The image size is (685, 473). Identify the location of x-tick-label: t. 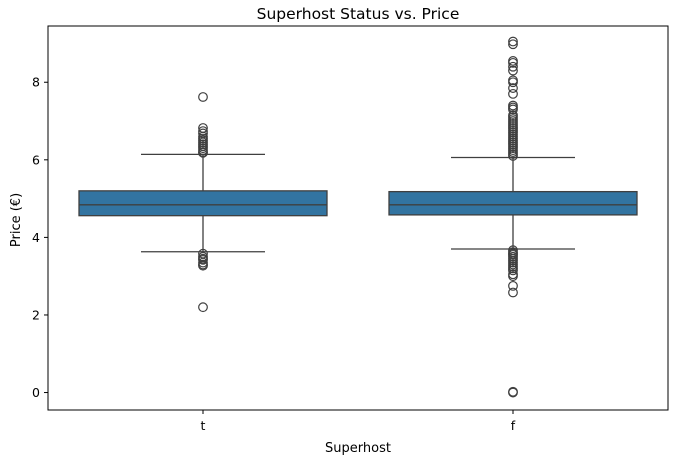
(203, 425).